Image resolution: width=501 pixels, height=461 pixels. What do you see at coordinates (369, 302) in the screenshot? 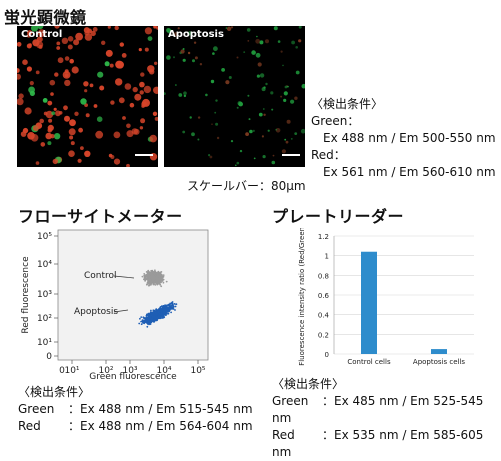
I see `bar` at bounding box center [369, 302].